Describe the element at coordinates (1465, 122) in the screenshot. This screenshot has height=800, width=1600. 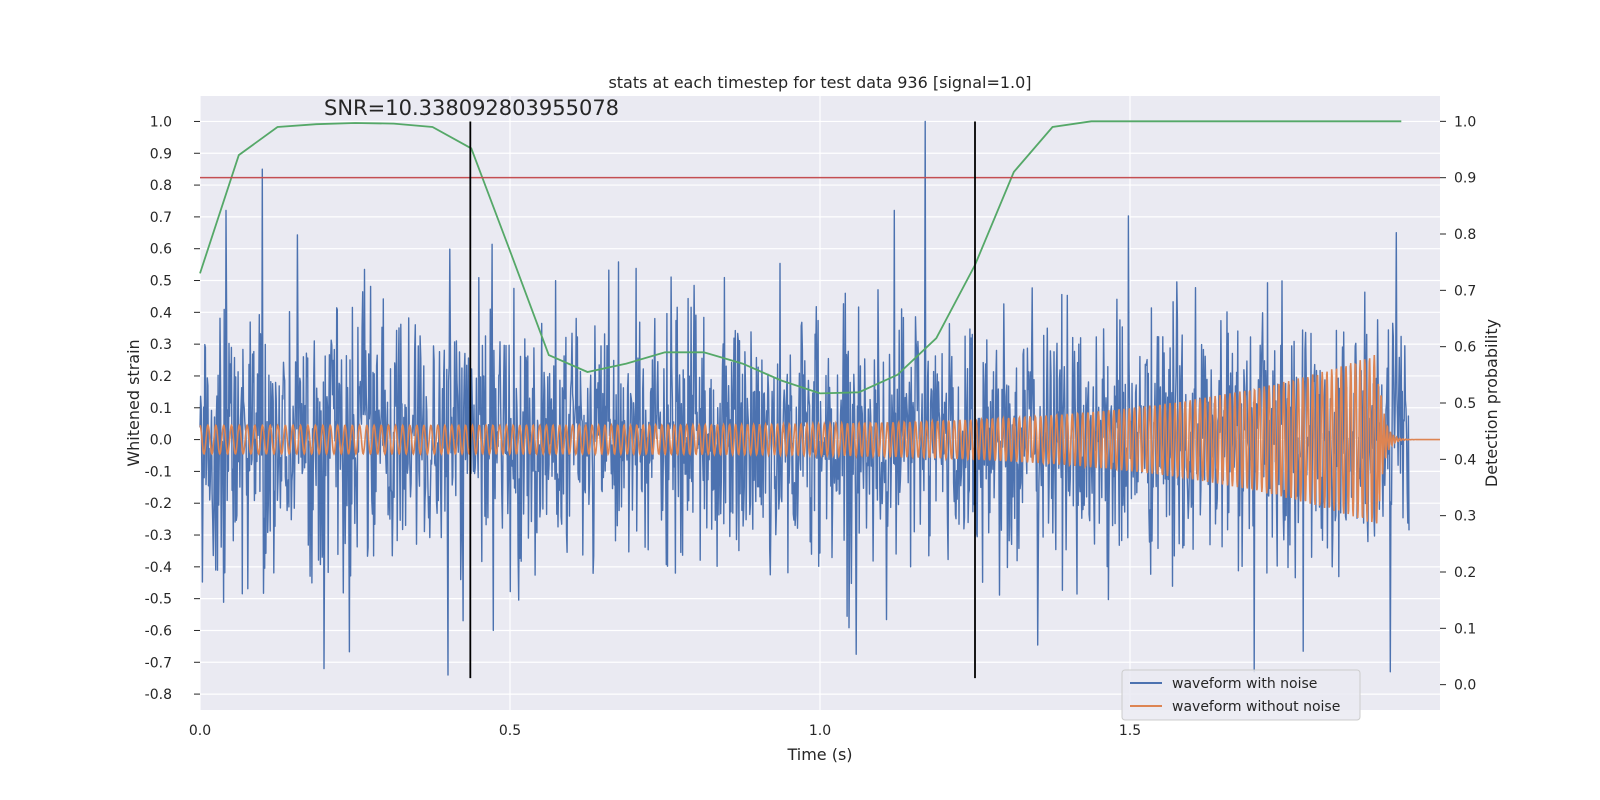
I see `y2-tick-label: 1.0` at that location.